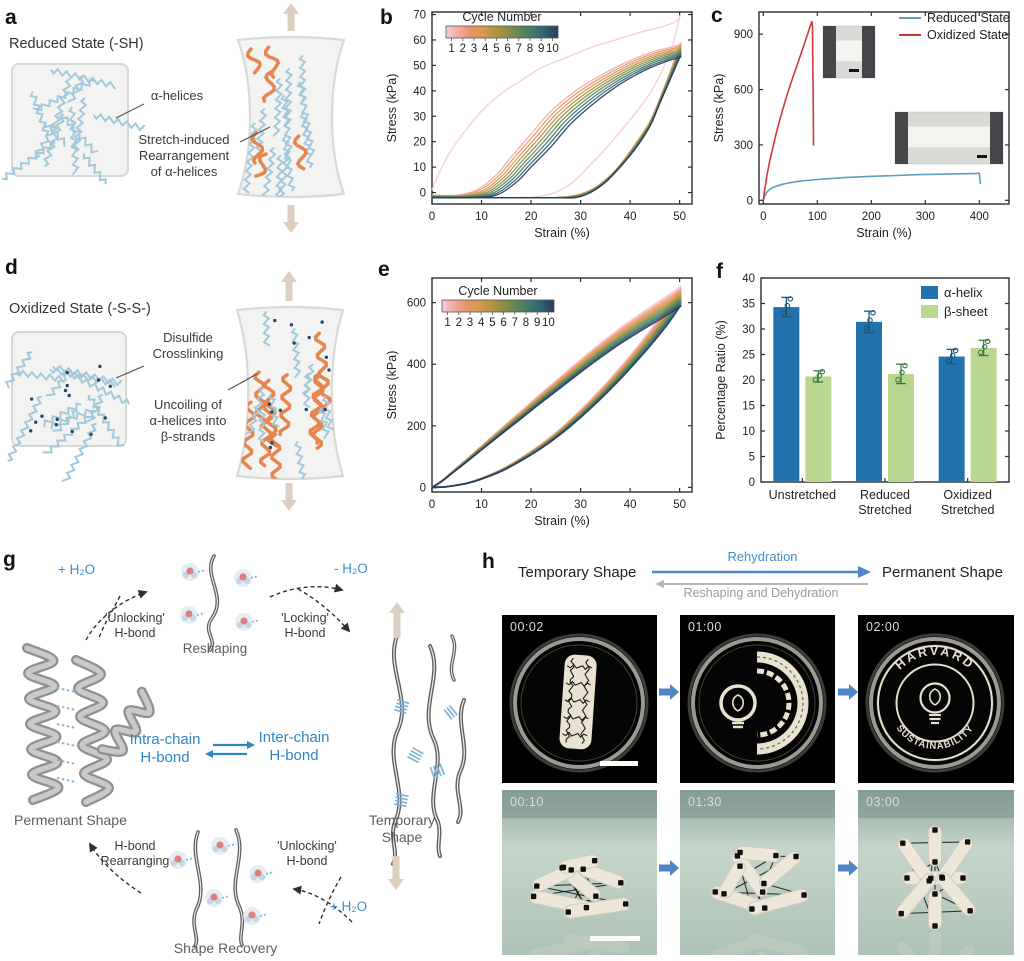 The width and height of the screenshot is (1024, 961). Describe the element at coordinates (817, 217) in the screenshot. I see `svg-text: 100` at that location.